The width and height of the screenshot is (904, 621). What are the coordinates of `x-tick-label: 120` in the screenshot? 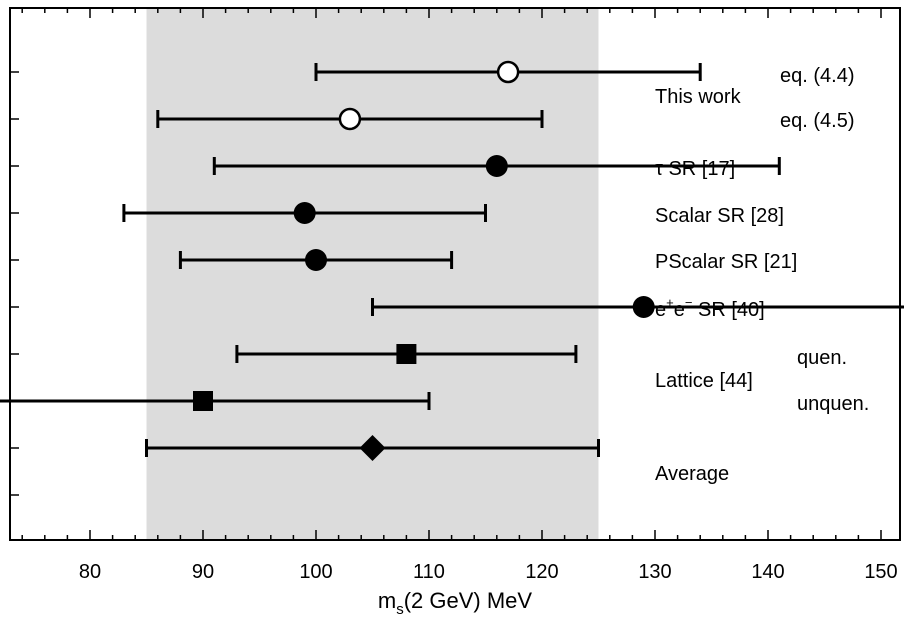 It's located at (541, 572).